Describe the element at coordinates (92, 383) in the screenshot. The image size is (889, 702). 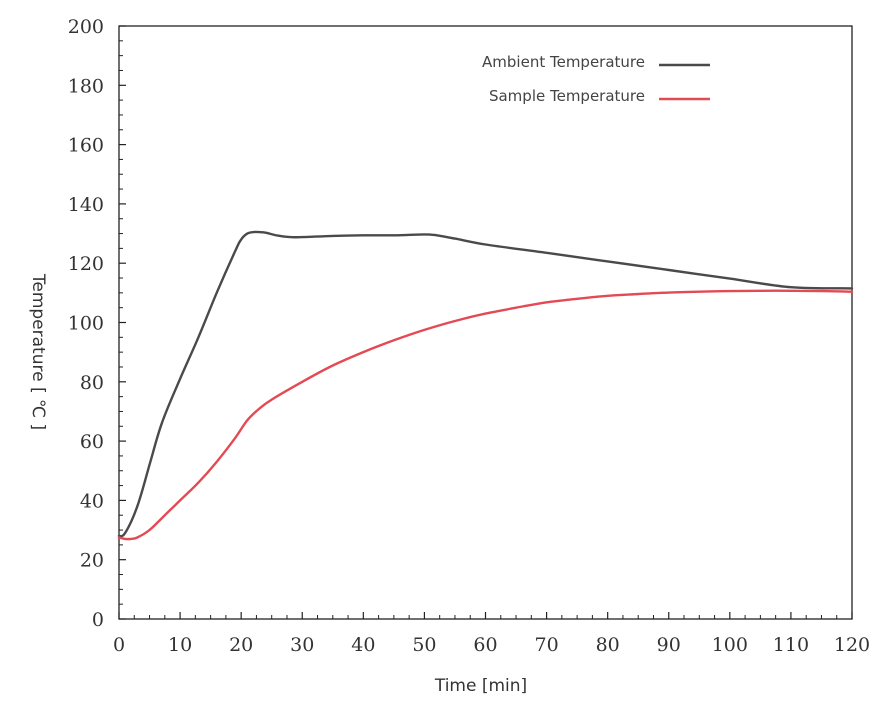
I see `y-tick-label: 80` at that location.